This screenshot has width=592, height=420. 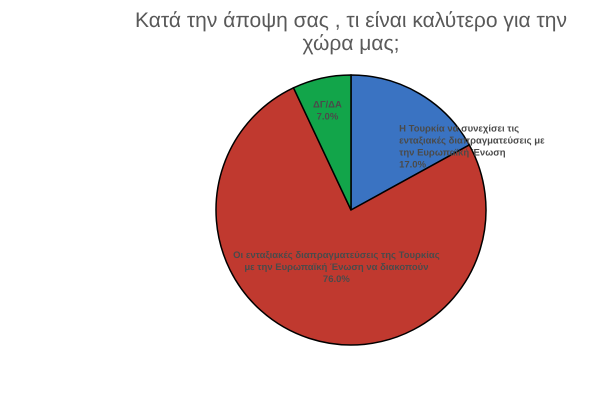 What do you see at coordinates (327, 105) in the screenshot?
I see `slice-label: ΔΓ/ΔΑ` at bounding box center [327, 105].